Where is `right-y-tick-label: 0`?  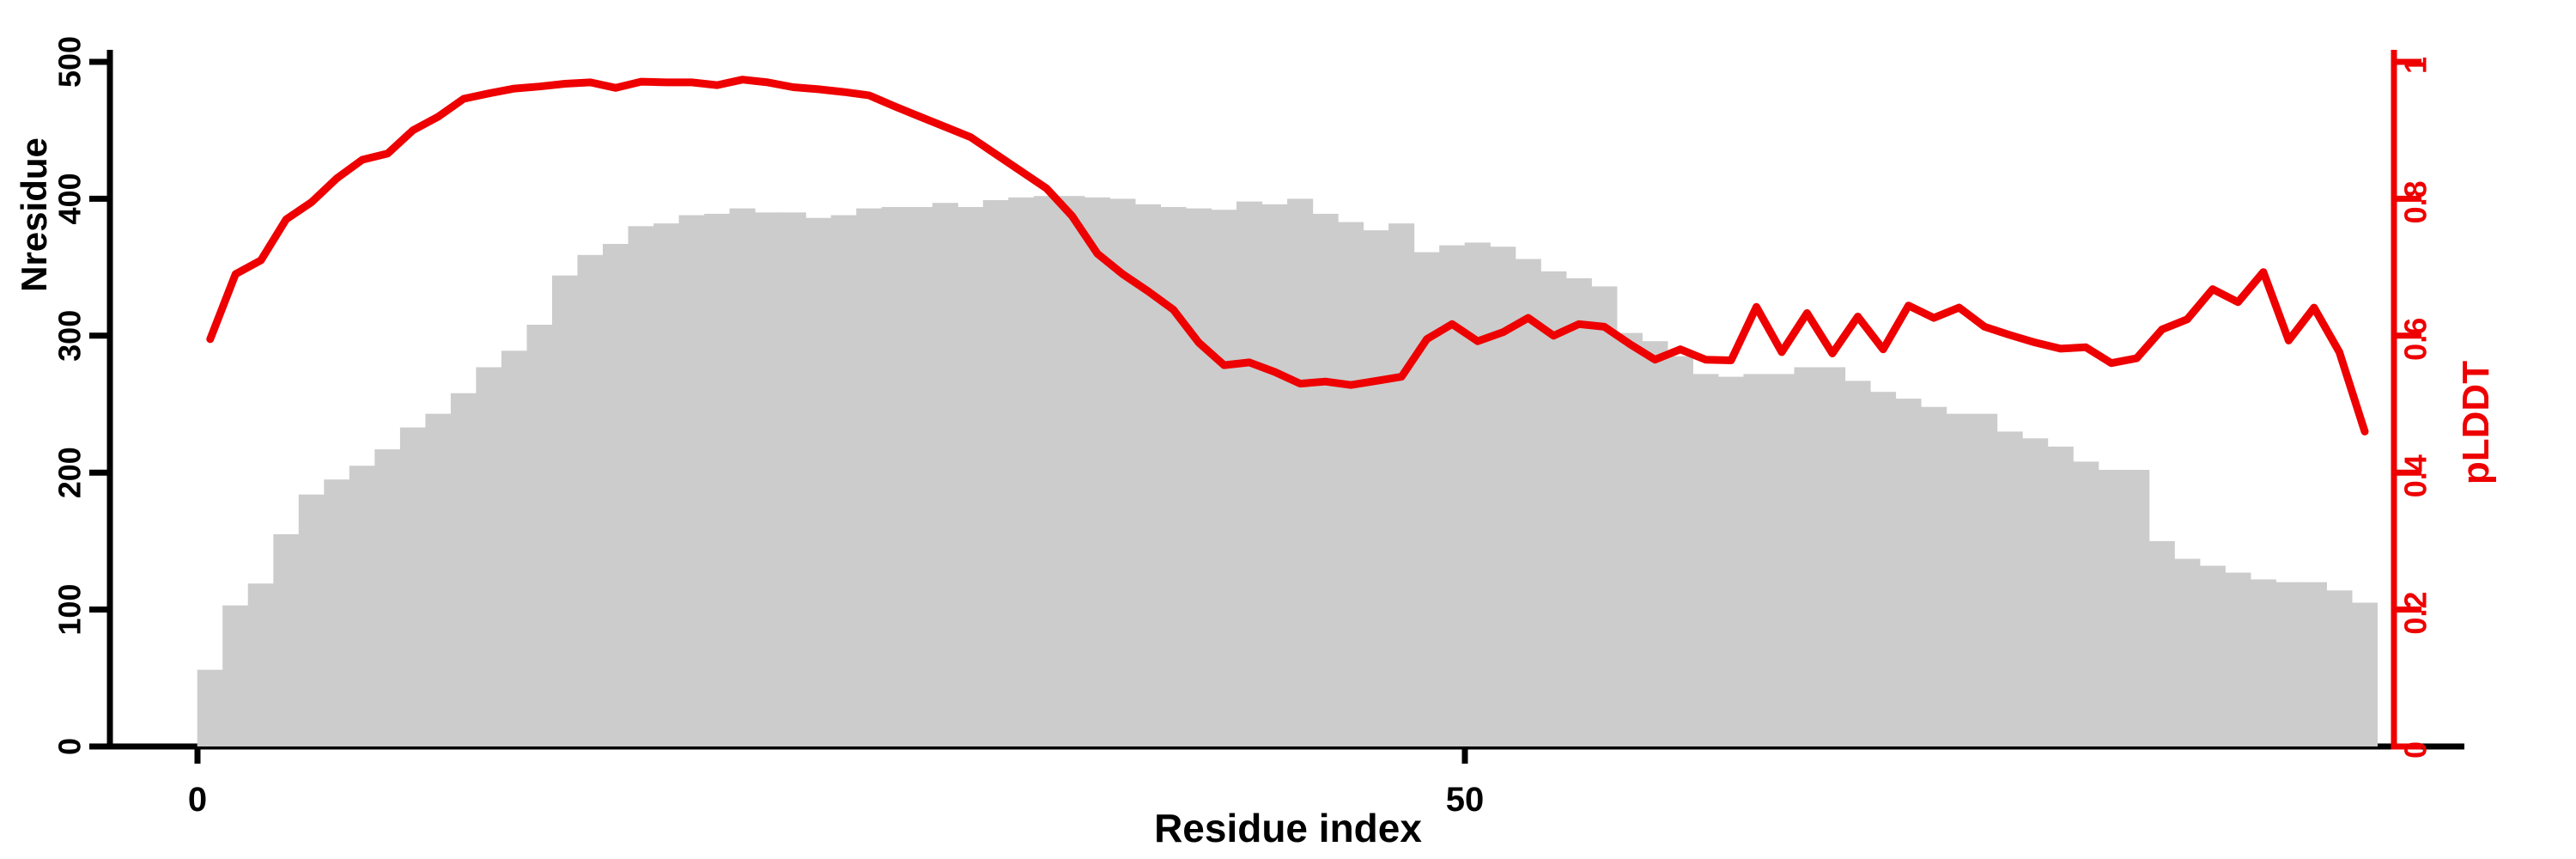 right-y-tick-label: 0 is located at coordinates (2415, 750).